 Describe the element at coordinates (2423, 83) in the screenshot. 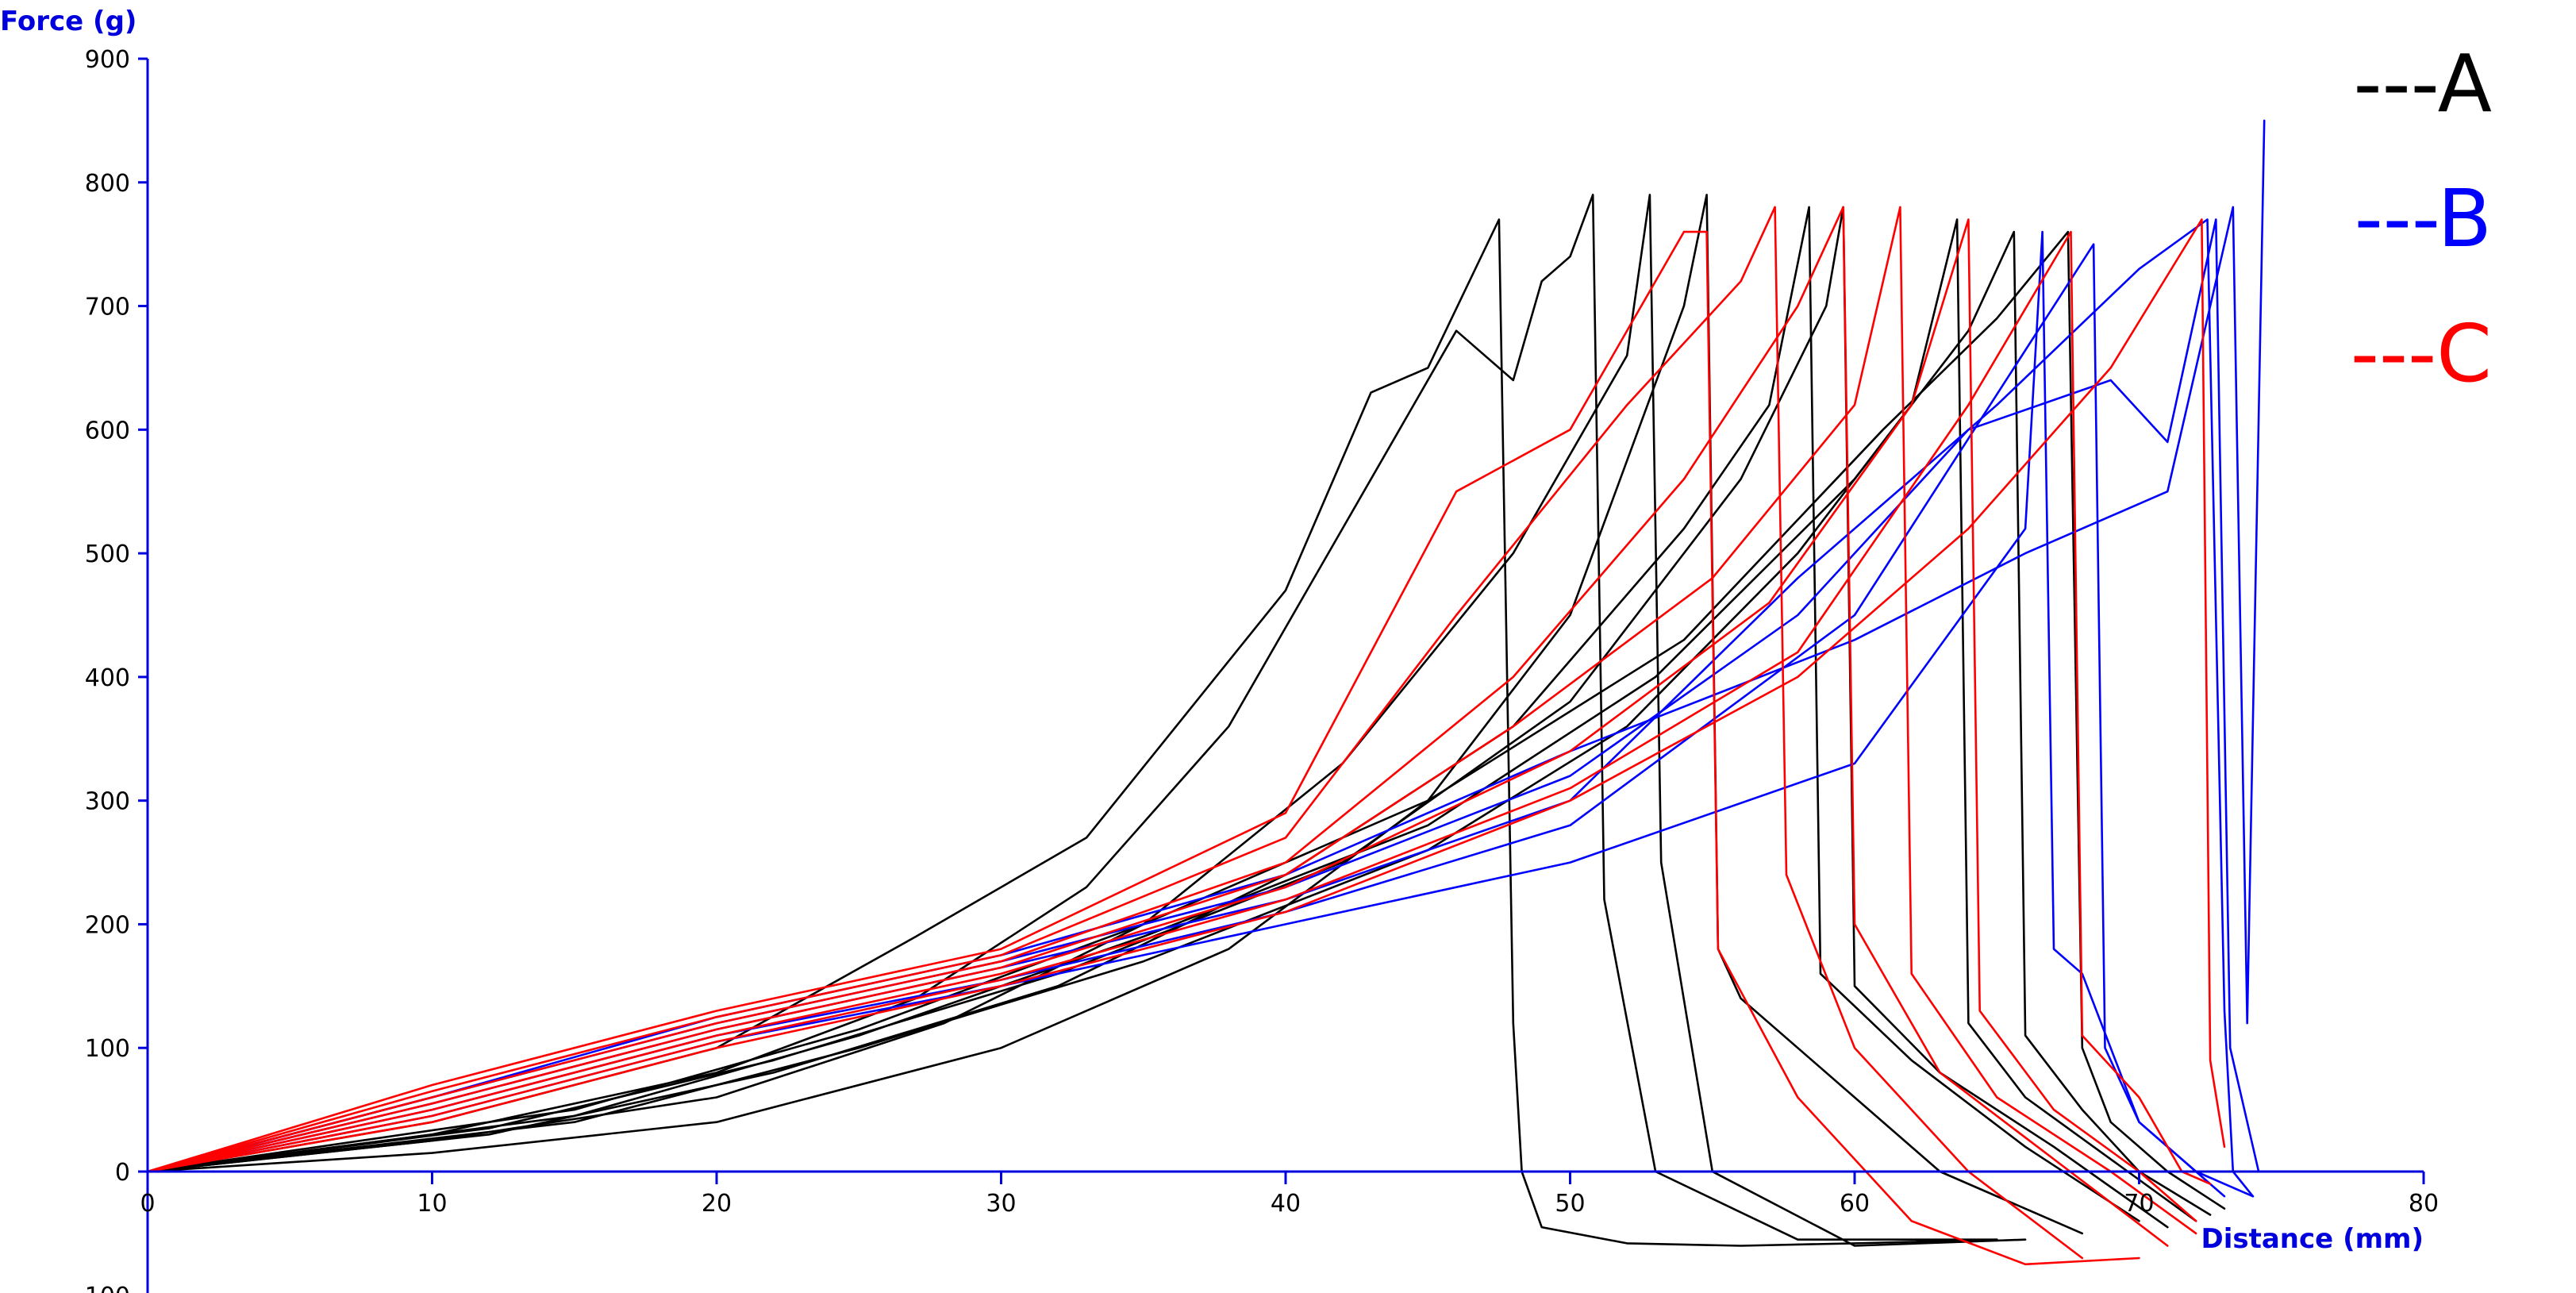

I see `legend-label-a: ---A` at that location.